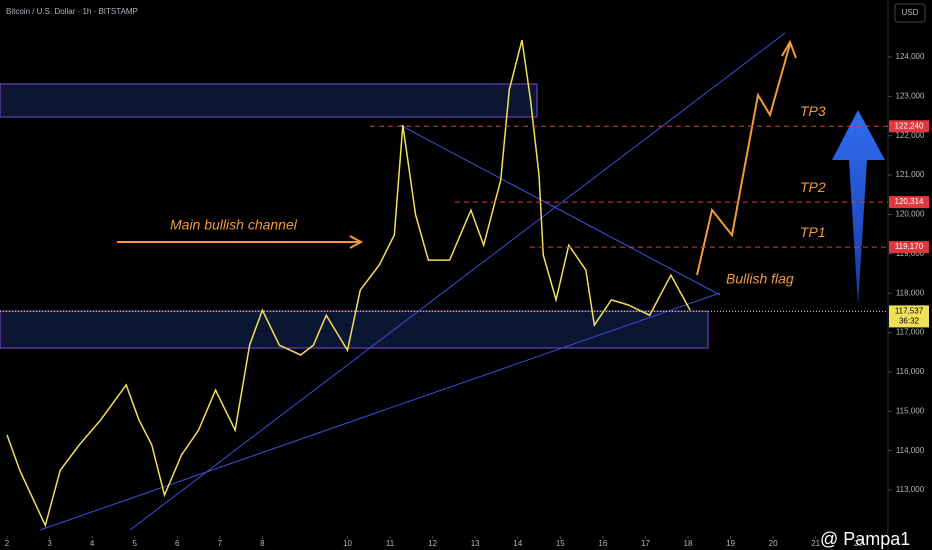 The width and height of the screenshot is (932, 550). I want to click on x-tick-label: 19, so click(730, 543).